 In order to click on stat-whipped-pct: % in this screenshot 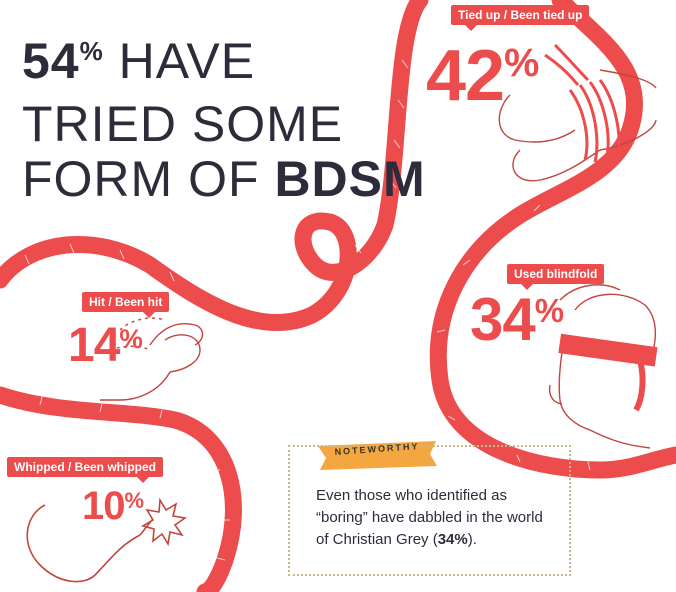, I will do `click(134, 500)`.